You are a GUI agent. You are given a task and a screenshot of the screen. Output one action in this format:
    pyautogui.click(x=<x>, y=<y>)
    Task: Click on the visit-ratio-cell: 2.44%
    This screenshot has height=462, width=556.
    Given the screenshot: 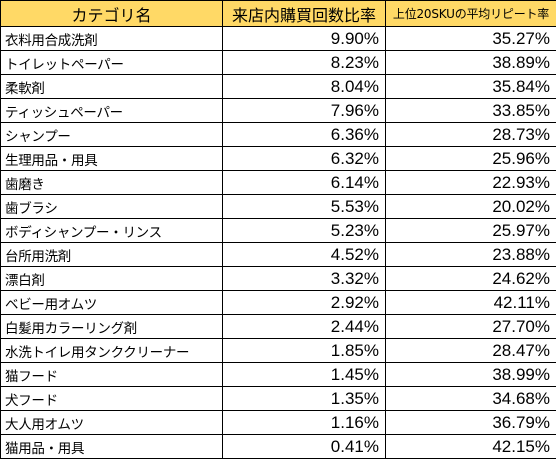 What is the action you would take?
    pyautogui.click(x=304, y=326)
    